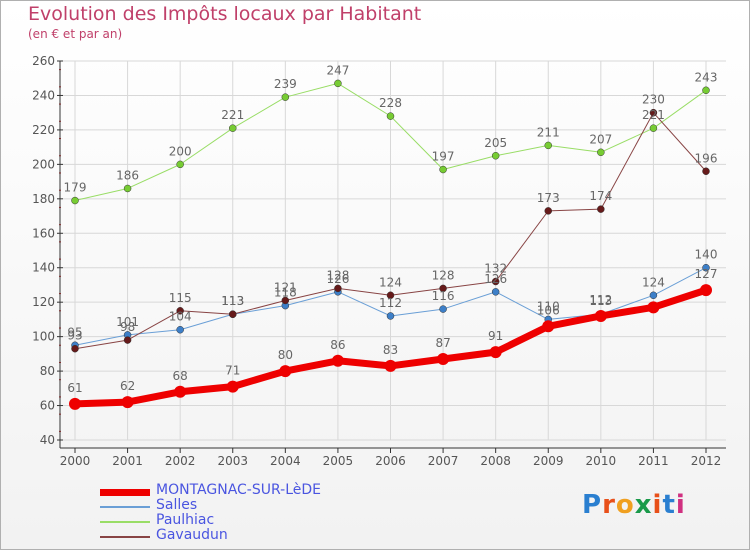  I want to click on logo-letter: x, so click(643, 505).